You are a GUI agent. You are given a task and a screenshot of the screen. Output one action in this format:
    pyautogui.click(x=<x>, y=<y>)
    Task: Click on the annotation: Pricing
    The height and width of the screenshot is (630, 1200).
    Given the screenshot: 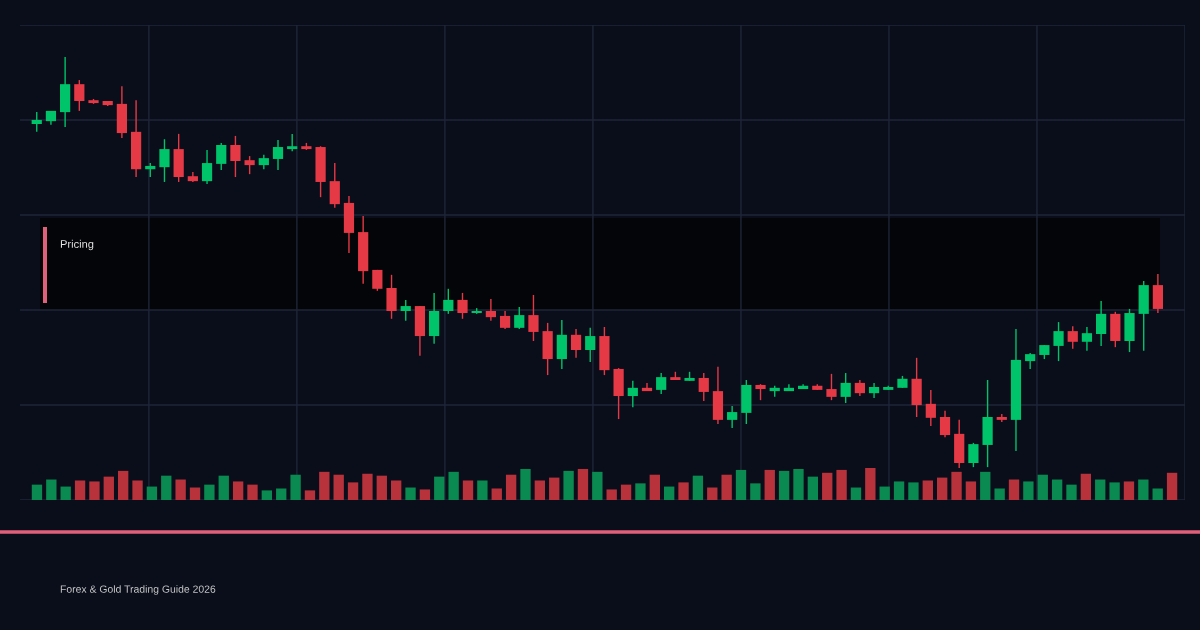 What is the action you would take?
    pyautogui.click(x=77, y=245)
    